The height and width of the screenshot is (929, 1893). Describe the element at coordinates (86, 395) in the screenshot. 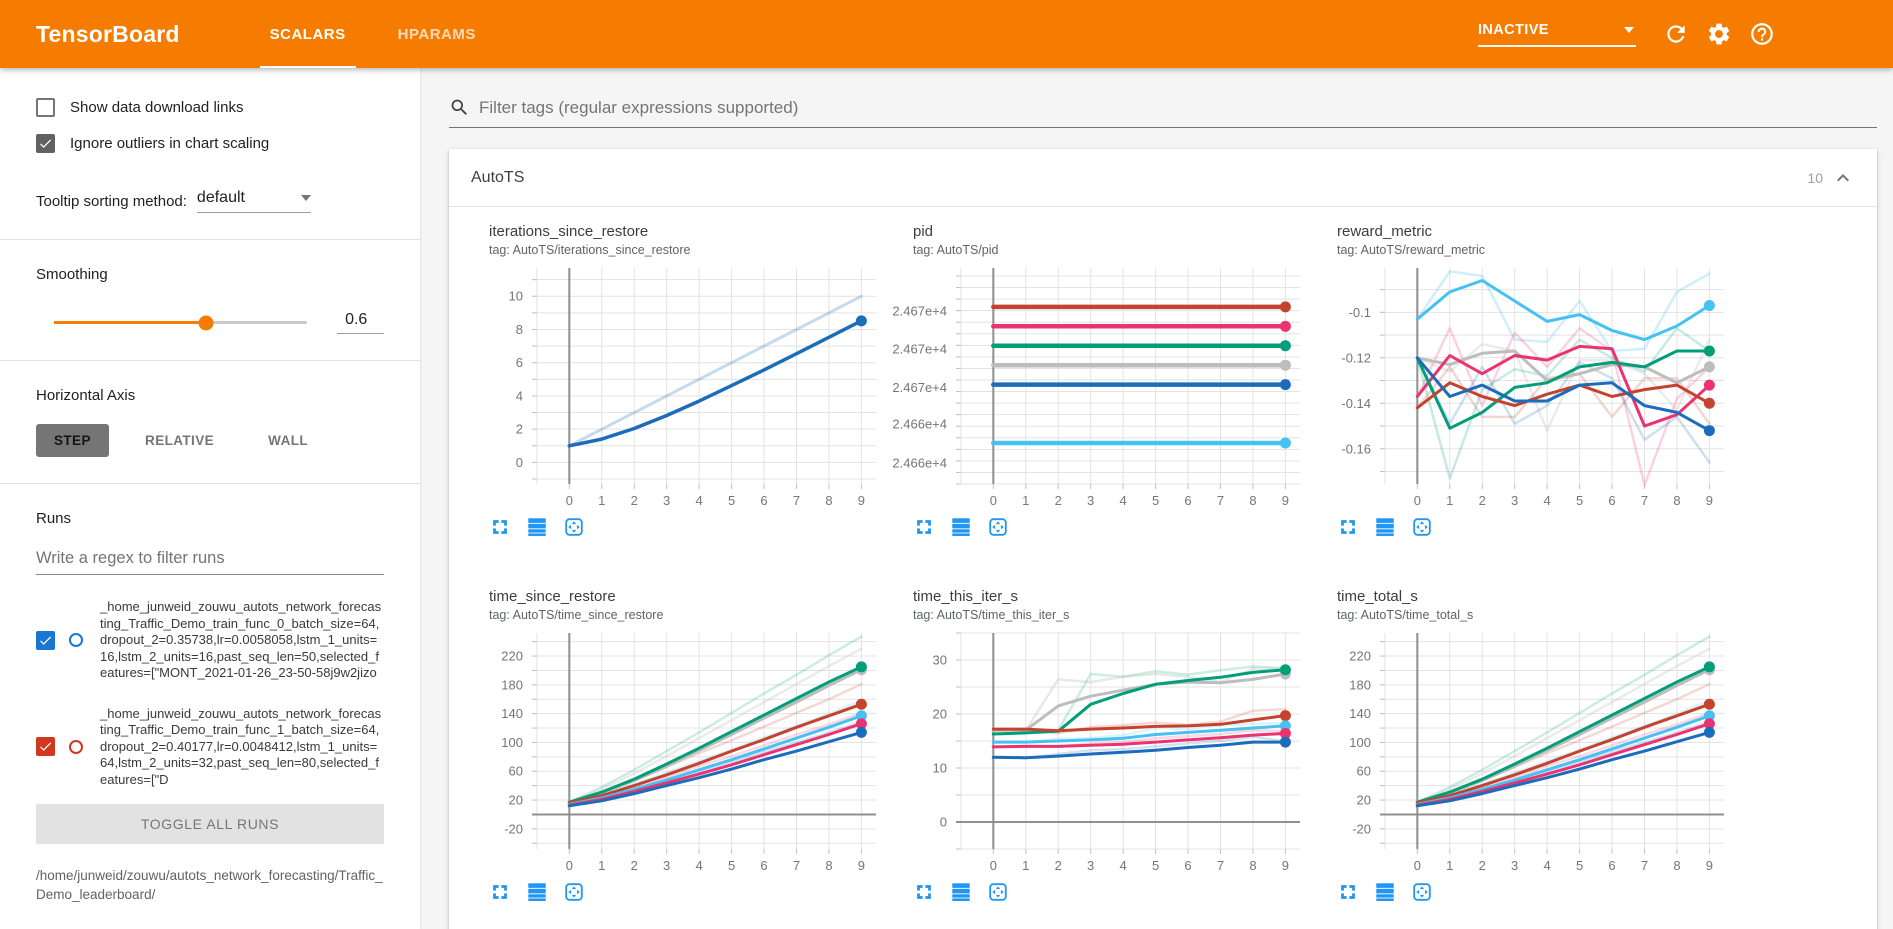

I see `horizontal-axis-label: Horizontal Axis` at that location.